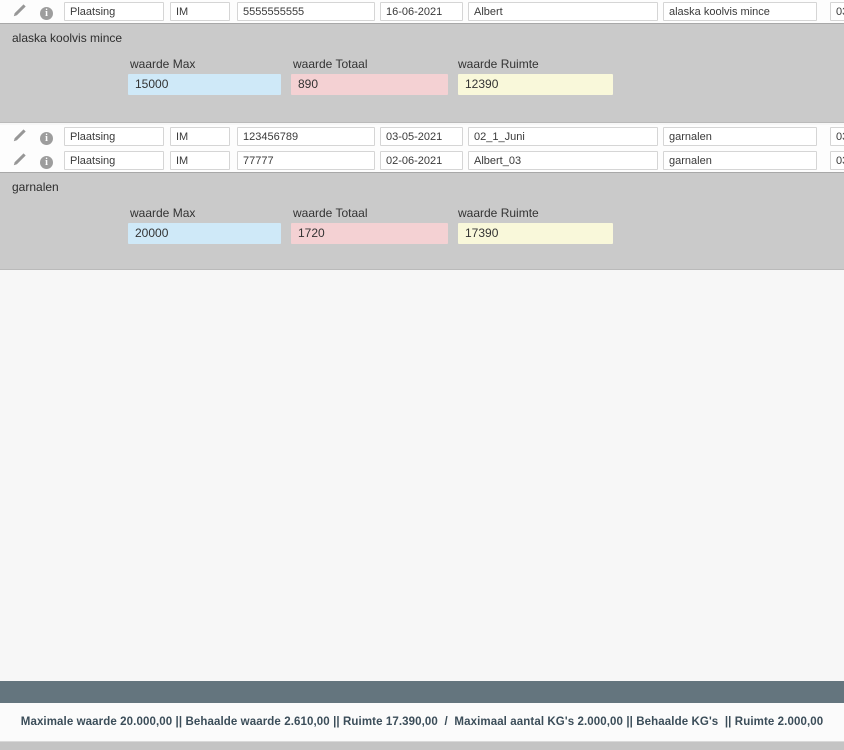  Describe the element at coordinates (369, 84) in the screenshot. I see `waarde-totaal-value: 890` at that location.